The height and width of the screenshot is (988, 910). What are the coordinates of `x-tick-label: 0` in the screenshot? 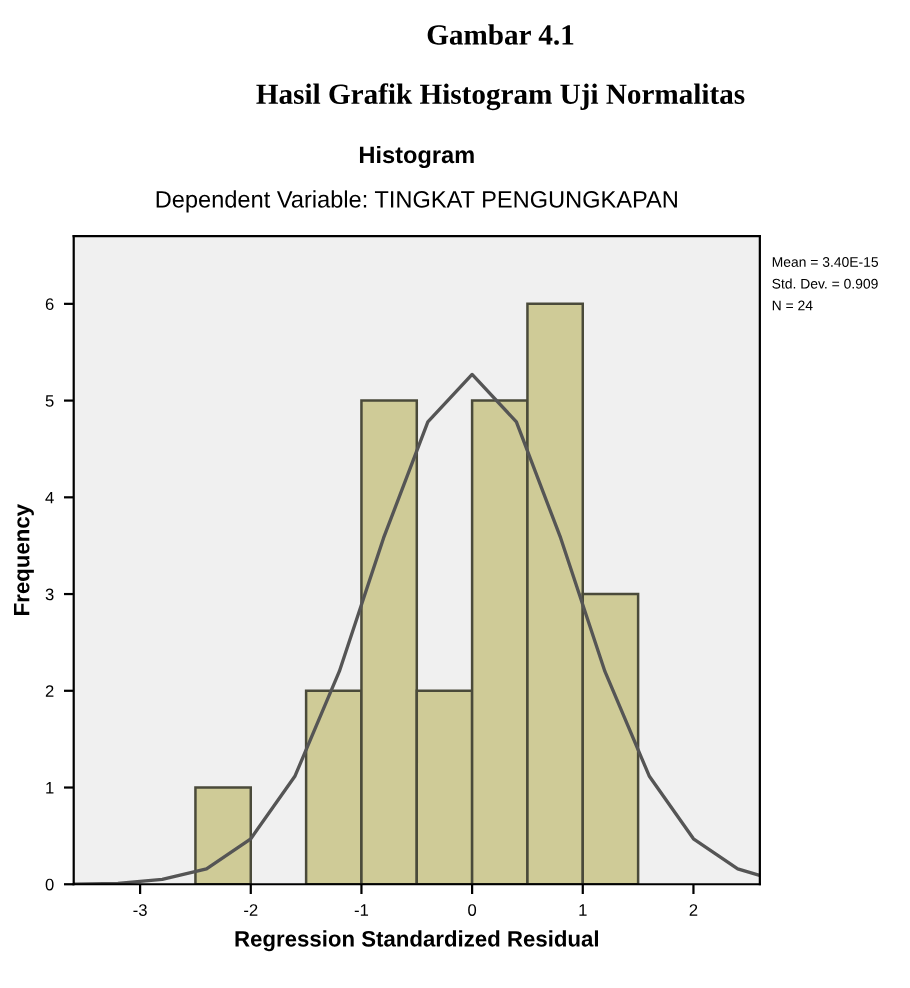 It's located at (472, 910).